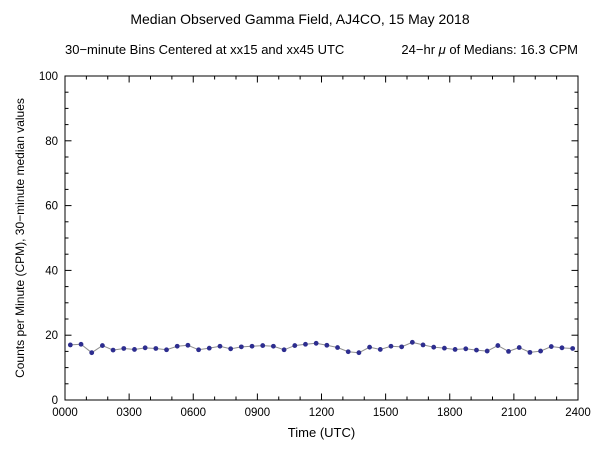 The image size is (600, 459). I want to click on x-tick-label: 1500, so click(386, 413).